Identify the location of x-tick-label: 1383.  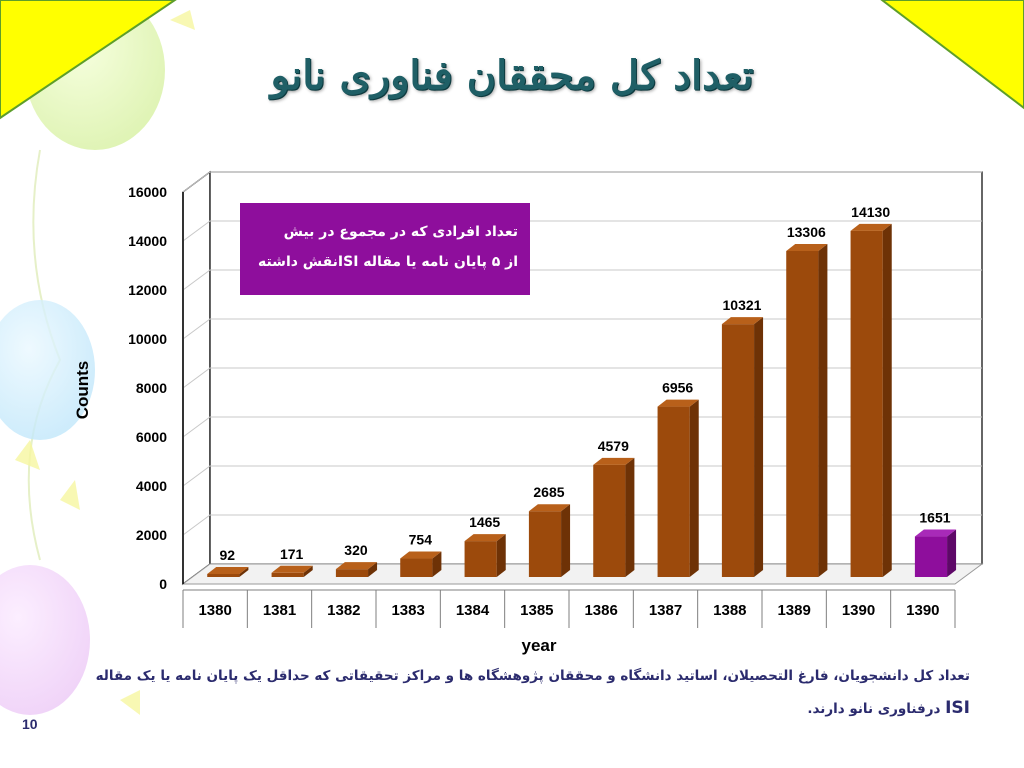
(407, 610).